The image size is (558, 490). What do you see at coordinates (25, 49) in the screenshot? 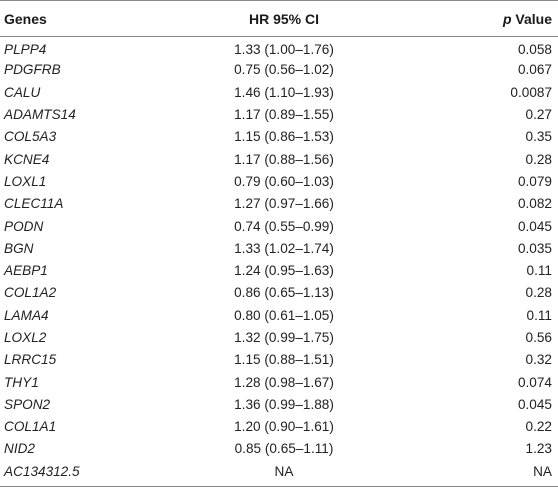
I see `gene-cell: PLPP4` at bounding box center [25, 49].